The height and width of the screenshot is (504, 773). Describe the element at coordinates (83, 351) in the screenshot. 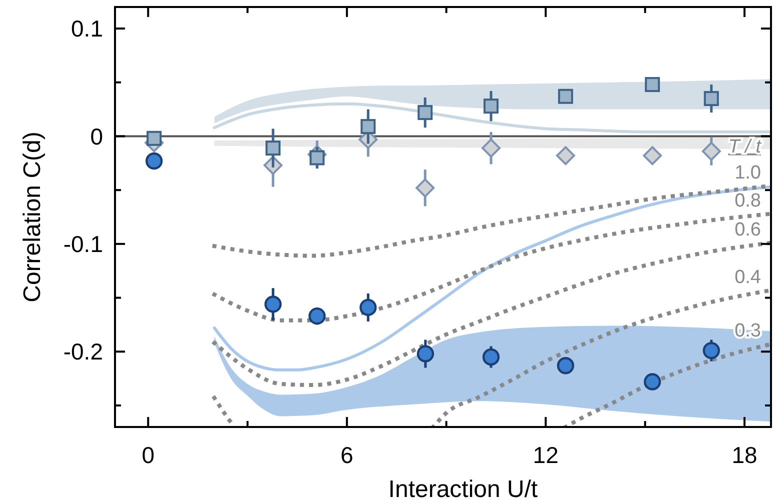

I see `y-tick-label: -0.2` at that location.